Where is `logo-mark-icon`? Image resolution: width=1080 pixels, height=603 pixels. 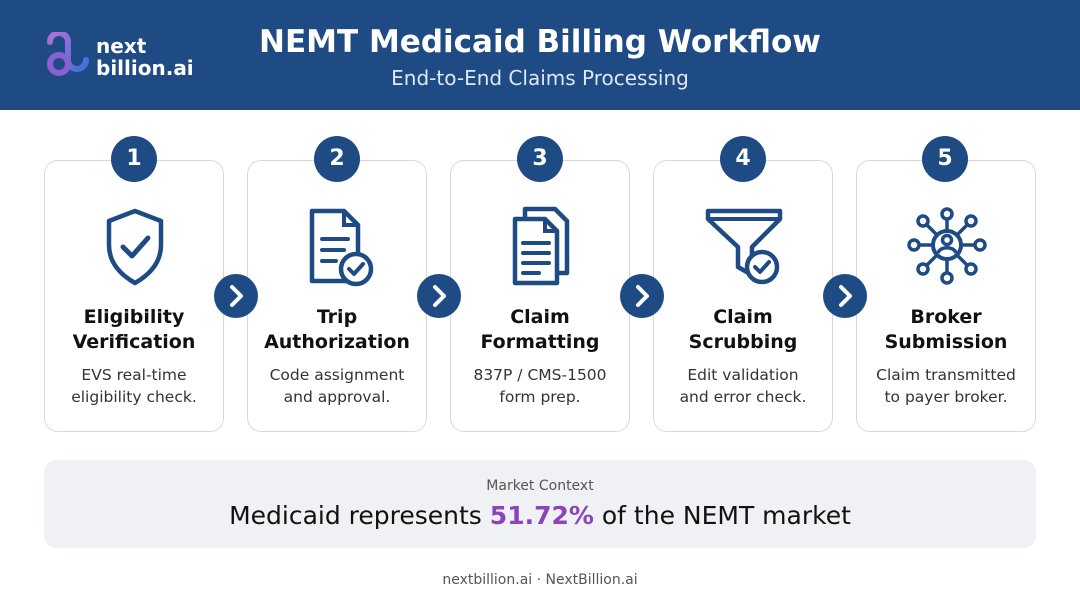 logo-mark-icon is located at coordinates (68, 54).